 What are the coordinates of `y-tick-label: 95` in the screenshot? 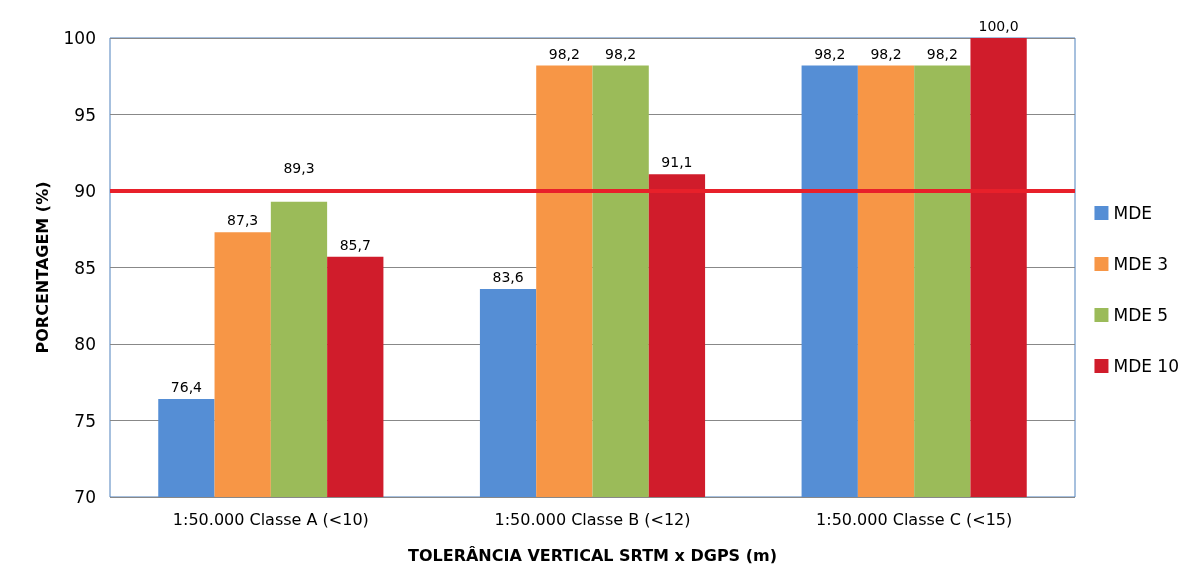 It's located at (85, 114).